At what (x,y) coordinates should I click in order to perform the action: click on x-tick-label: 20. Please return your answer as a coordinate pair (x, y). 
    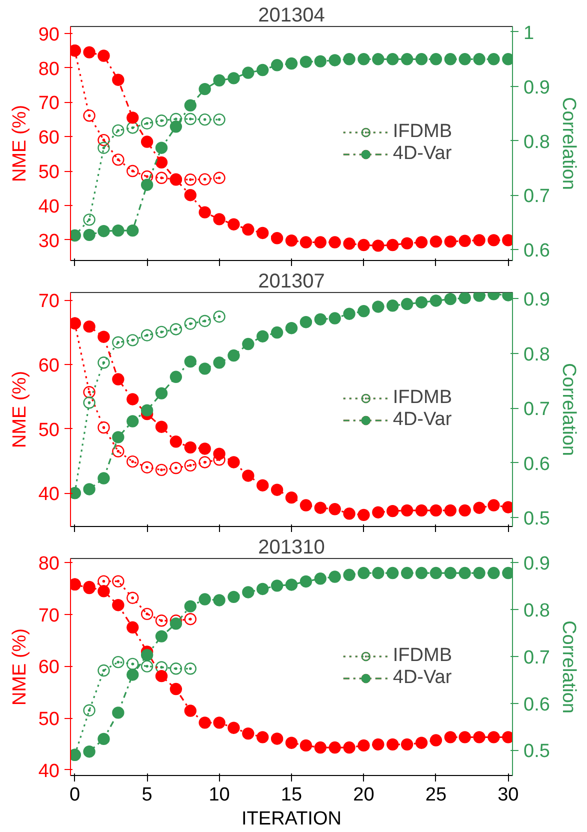
    Looking at the image, I should click on (363, 795).